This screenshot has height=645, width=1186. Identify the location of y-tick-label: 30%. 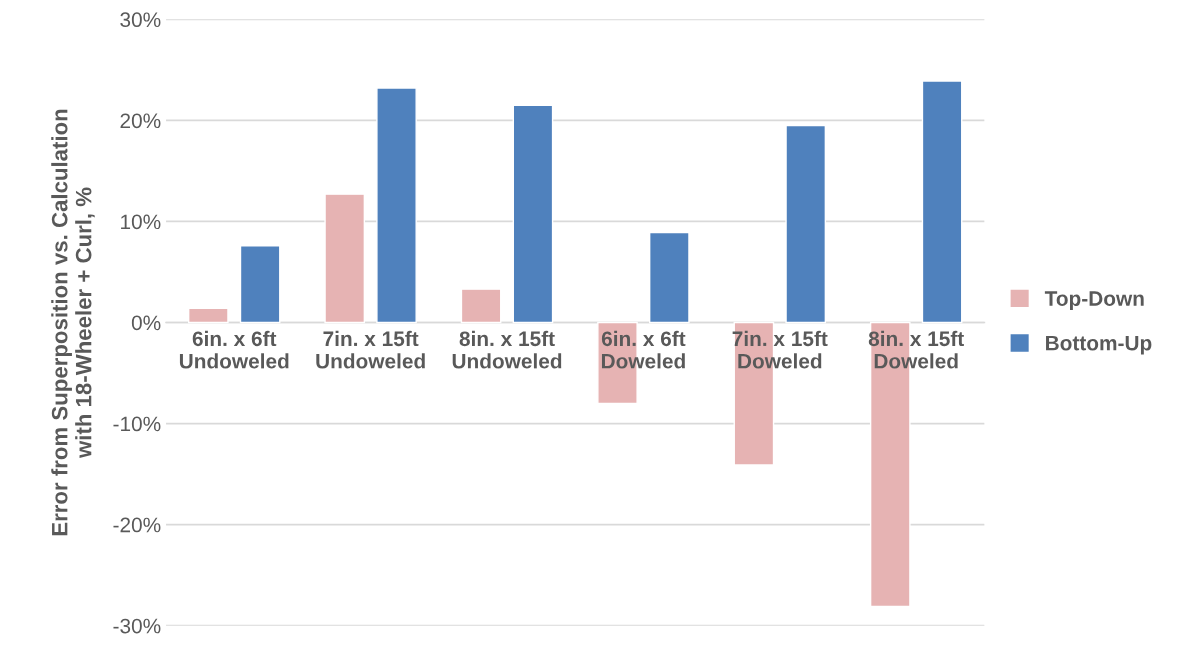
(140, 20).